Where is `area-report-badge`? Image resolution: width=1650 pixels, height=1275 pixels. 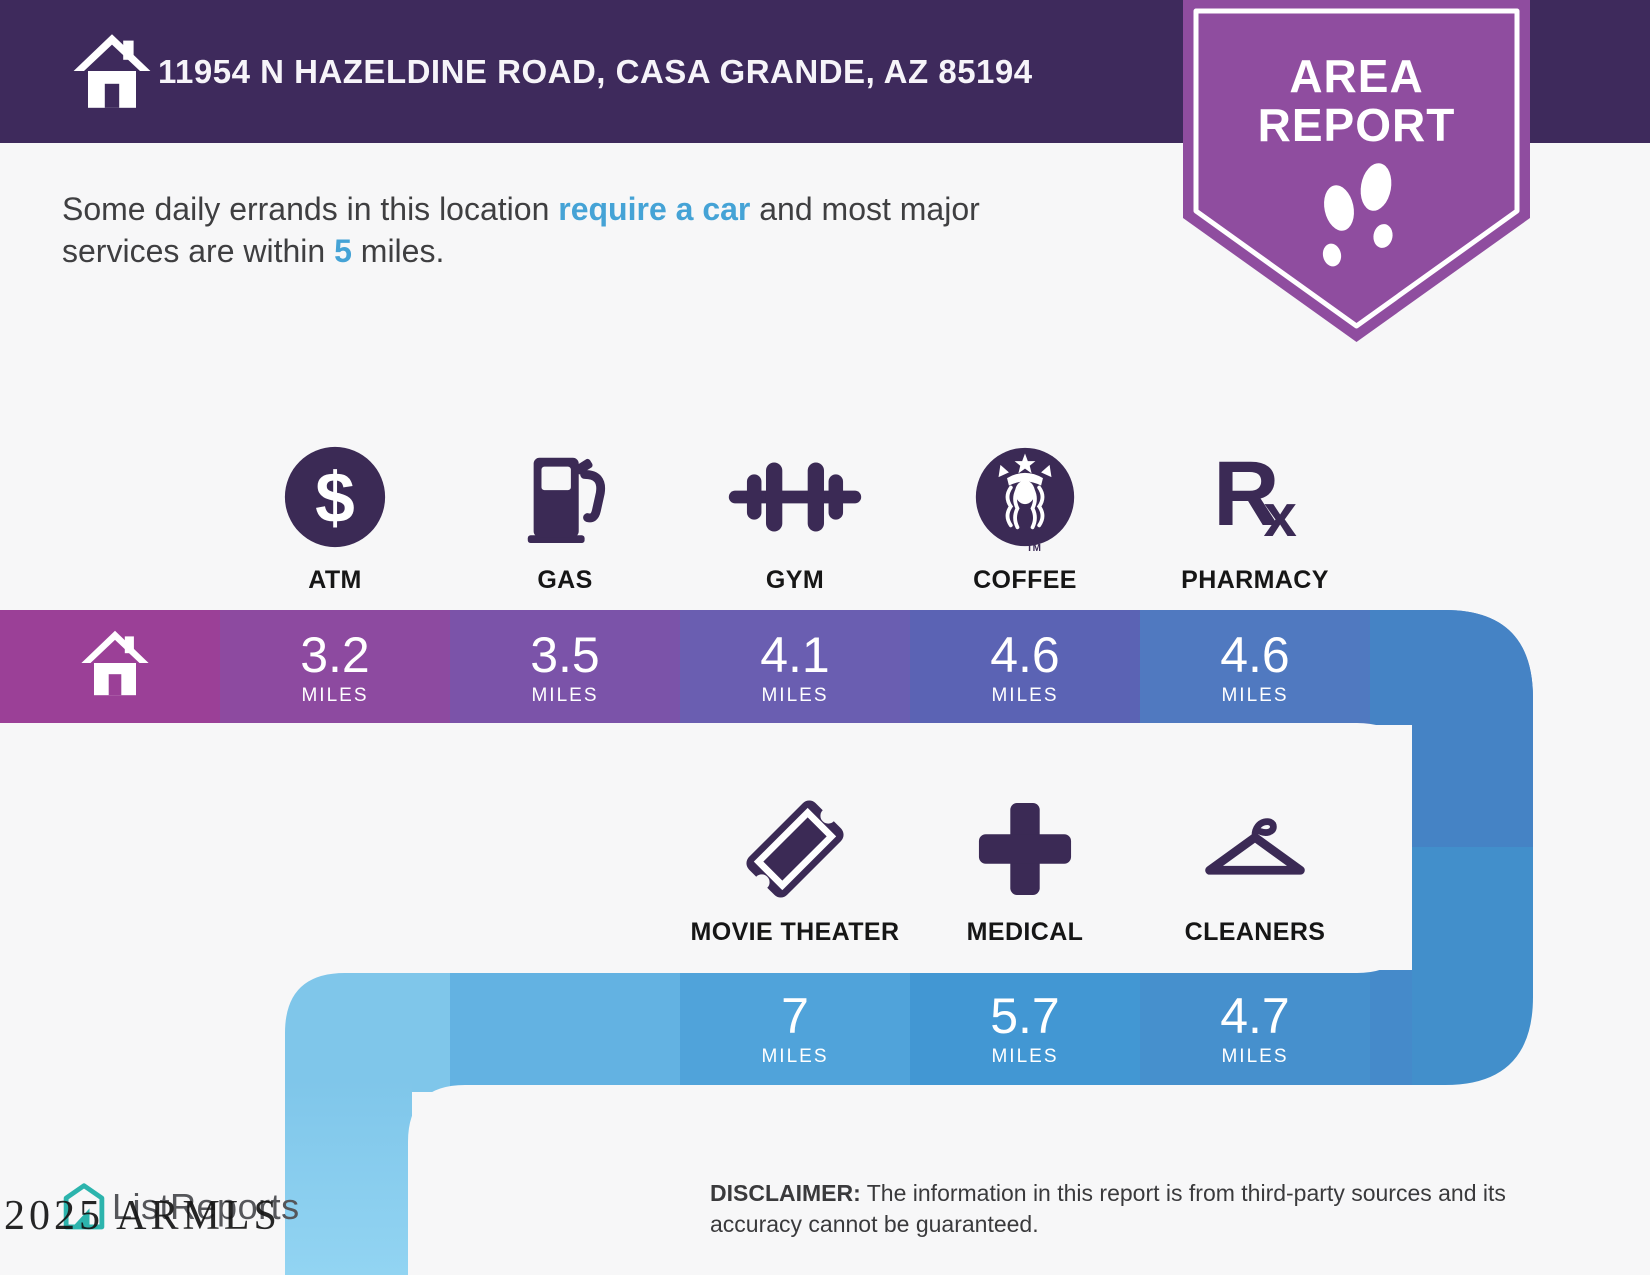
area-report-badge is located at coordinates (1356, 171).